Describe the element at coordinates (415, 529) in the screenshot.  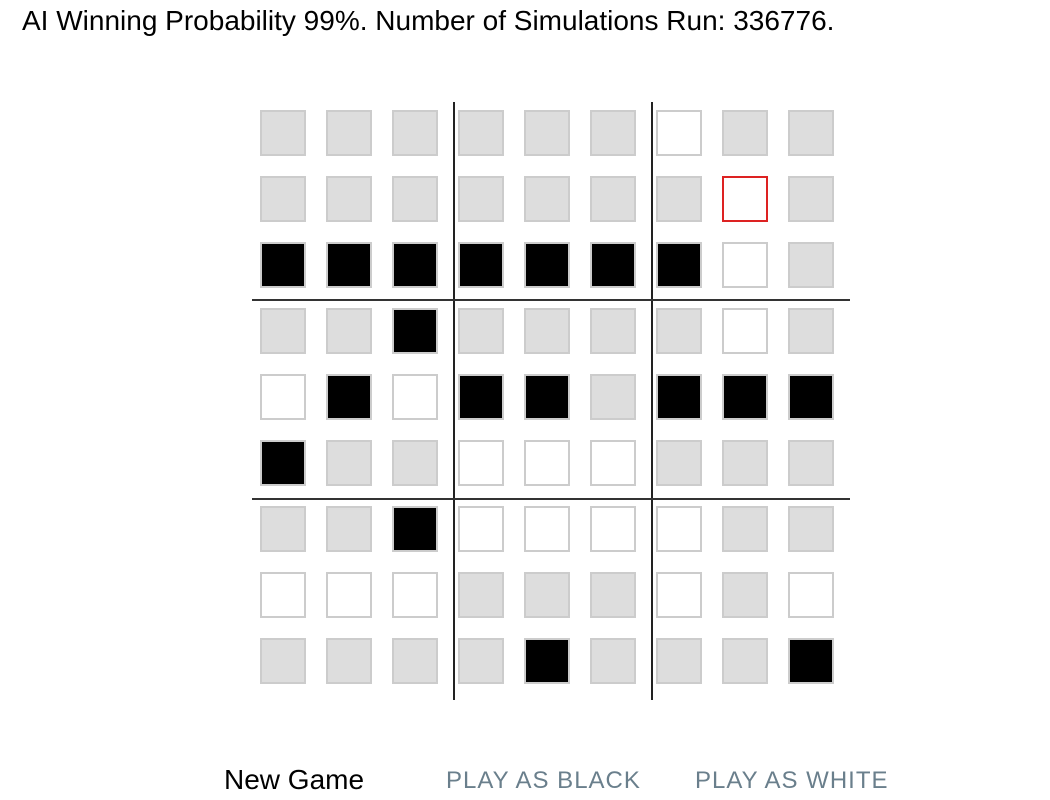
I see `board-cell-r6-c2-black` at that location.